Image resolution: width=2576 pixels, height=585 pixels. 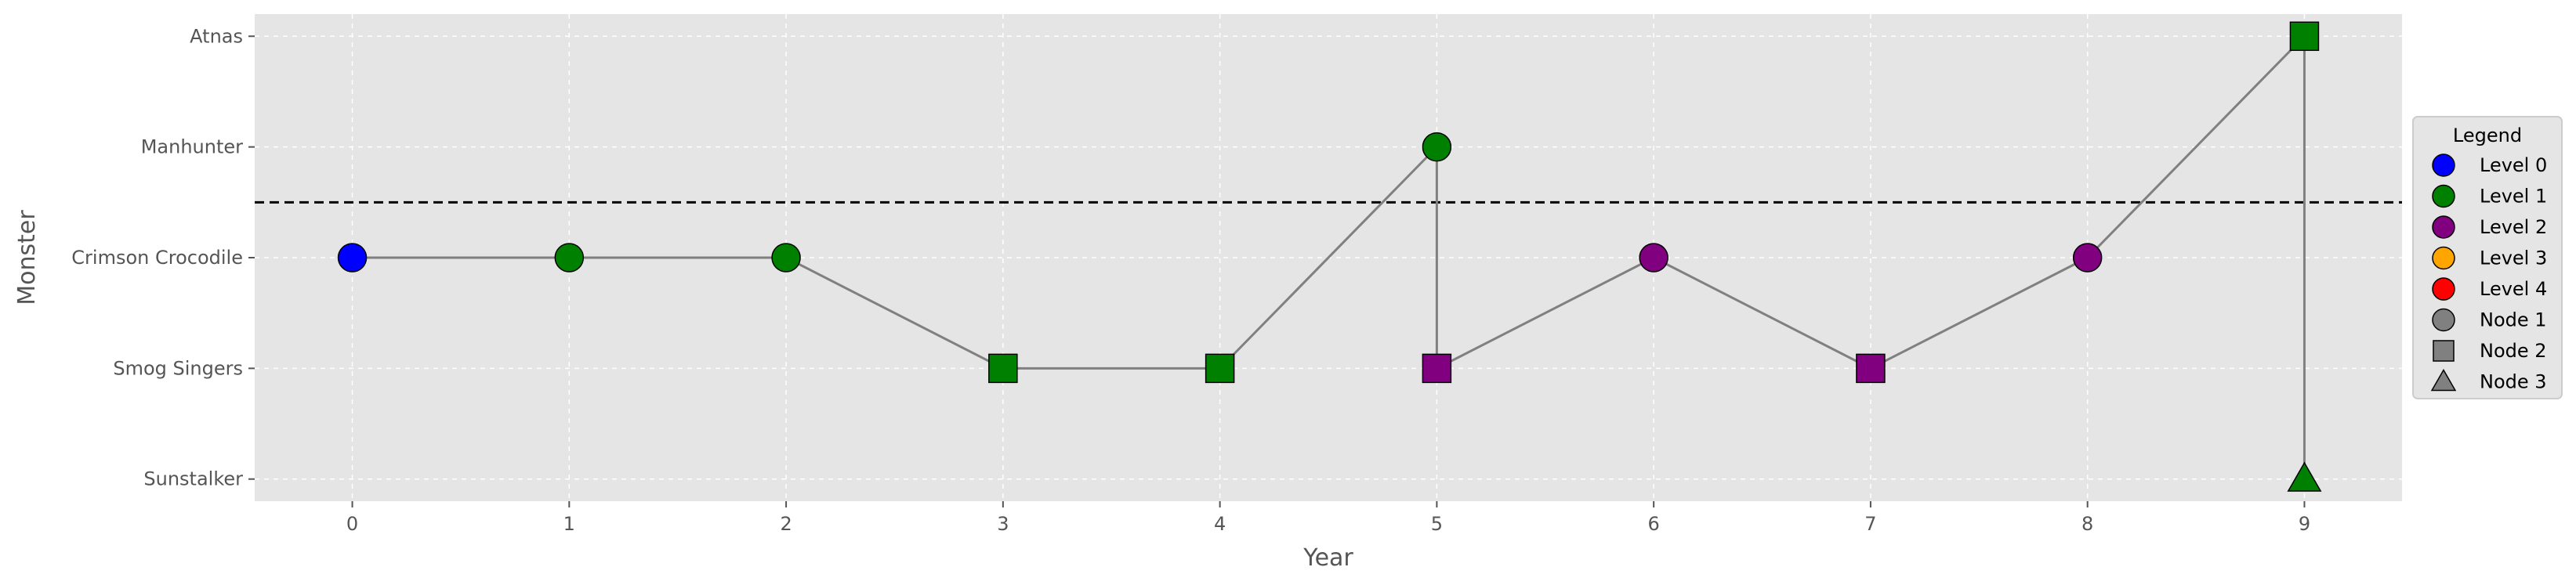 What do you see at coordinates (178, 368) in the screenshot?
I see `y-tick-label: Smog Singers` at bounding box center [178, 368].